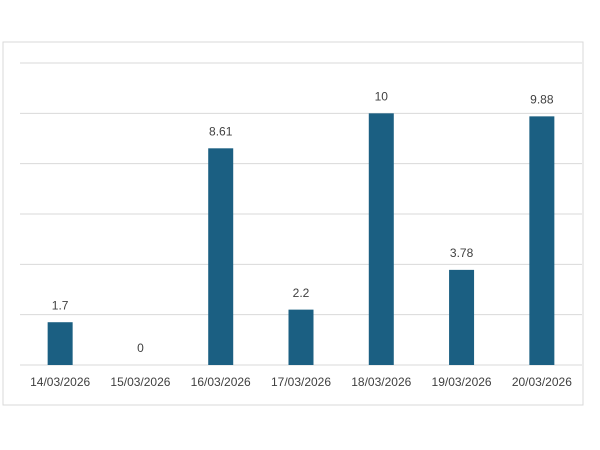 The height and width of the screenshot is (450, 600). I want to click on data-label: 2.2, so click(301, 293).